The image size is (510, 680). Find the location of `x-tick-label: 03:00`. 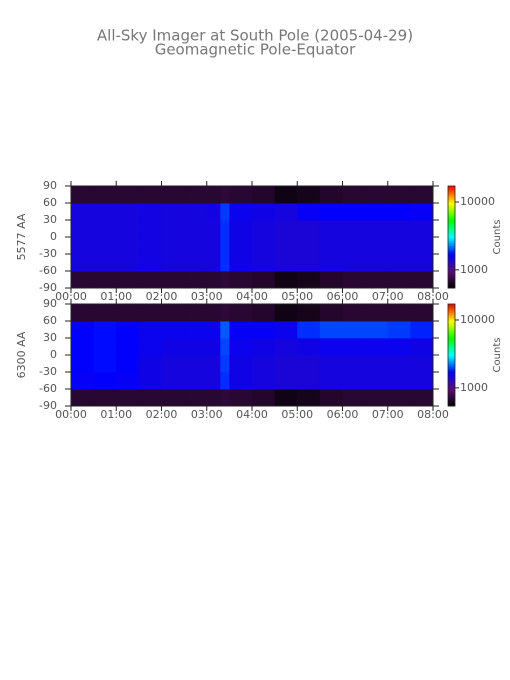

x-tick-label: 03:00 is located at coordinates (207, 296).